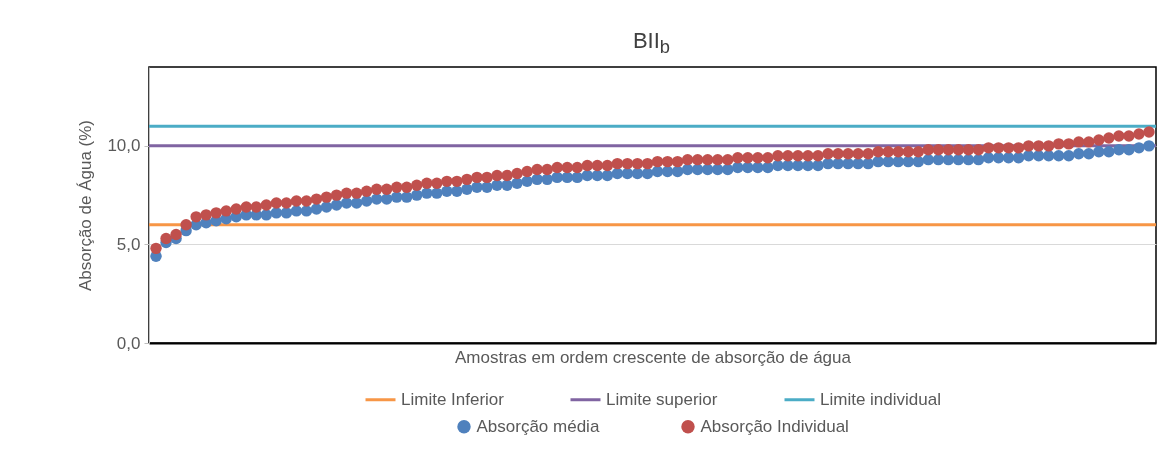 The image size is (1170, 475). Describe the element at coordinates (651, 43) in the screenshot. I see `chart-title: BII$_{b}$` at that location.